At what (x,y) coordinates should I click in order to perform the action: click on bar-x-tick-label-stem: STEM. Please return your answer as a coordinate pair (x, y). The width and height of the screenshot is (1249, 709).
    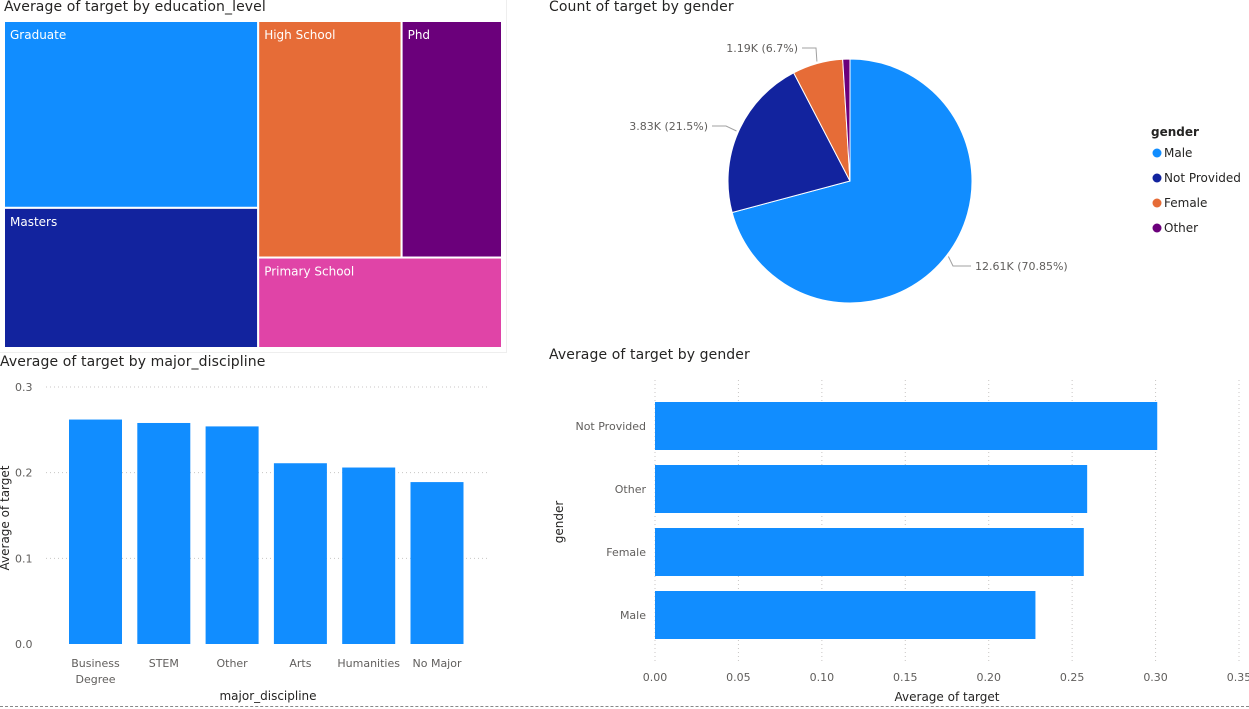
    Looking at the image, I should click on (164, 663).